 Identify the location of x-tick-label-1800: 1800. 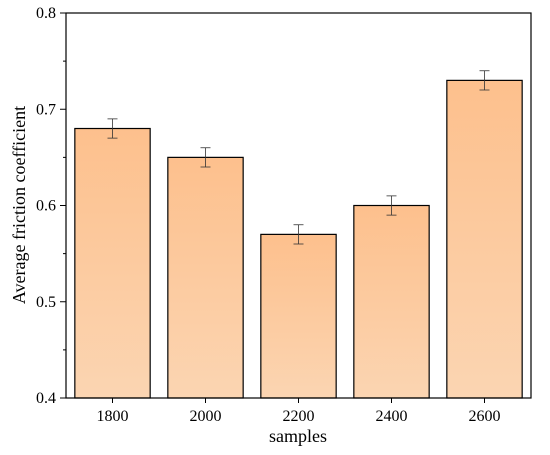
(113, 416).